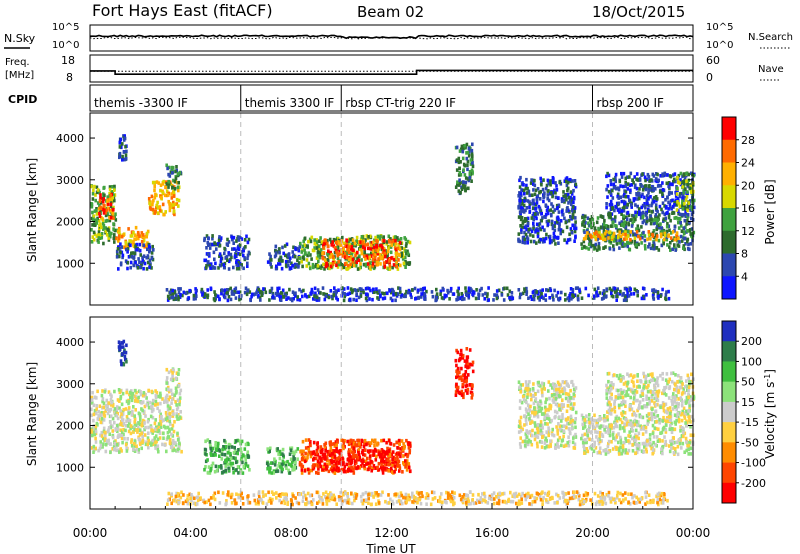 The image size is (800, 554). Describe the element at coordinates (709, 77) in the screenshot. I see `freq-right-tick-bottom: 0` at that location.